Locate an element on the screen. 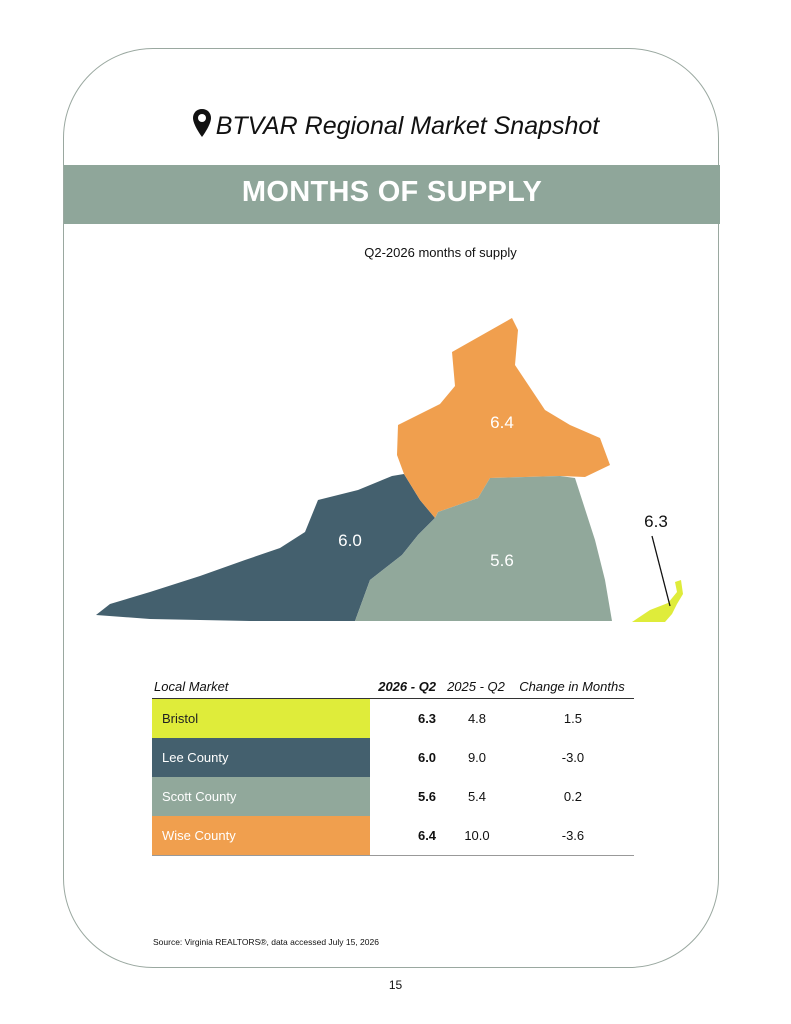 The height and width of the screenshot is (1024, 791). q2026-cell: 5.6 is located at coordinates (427, 796).